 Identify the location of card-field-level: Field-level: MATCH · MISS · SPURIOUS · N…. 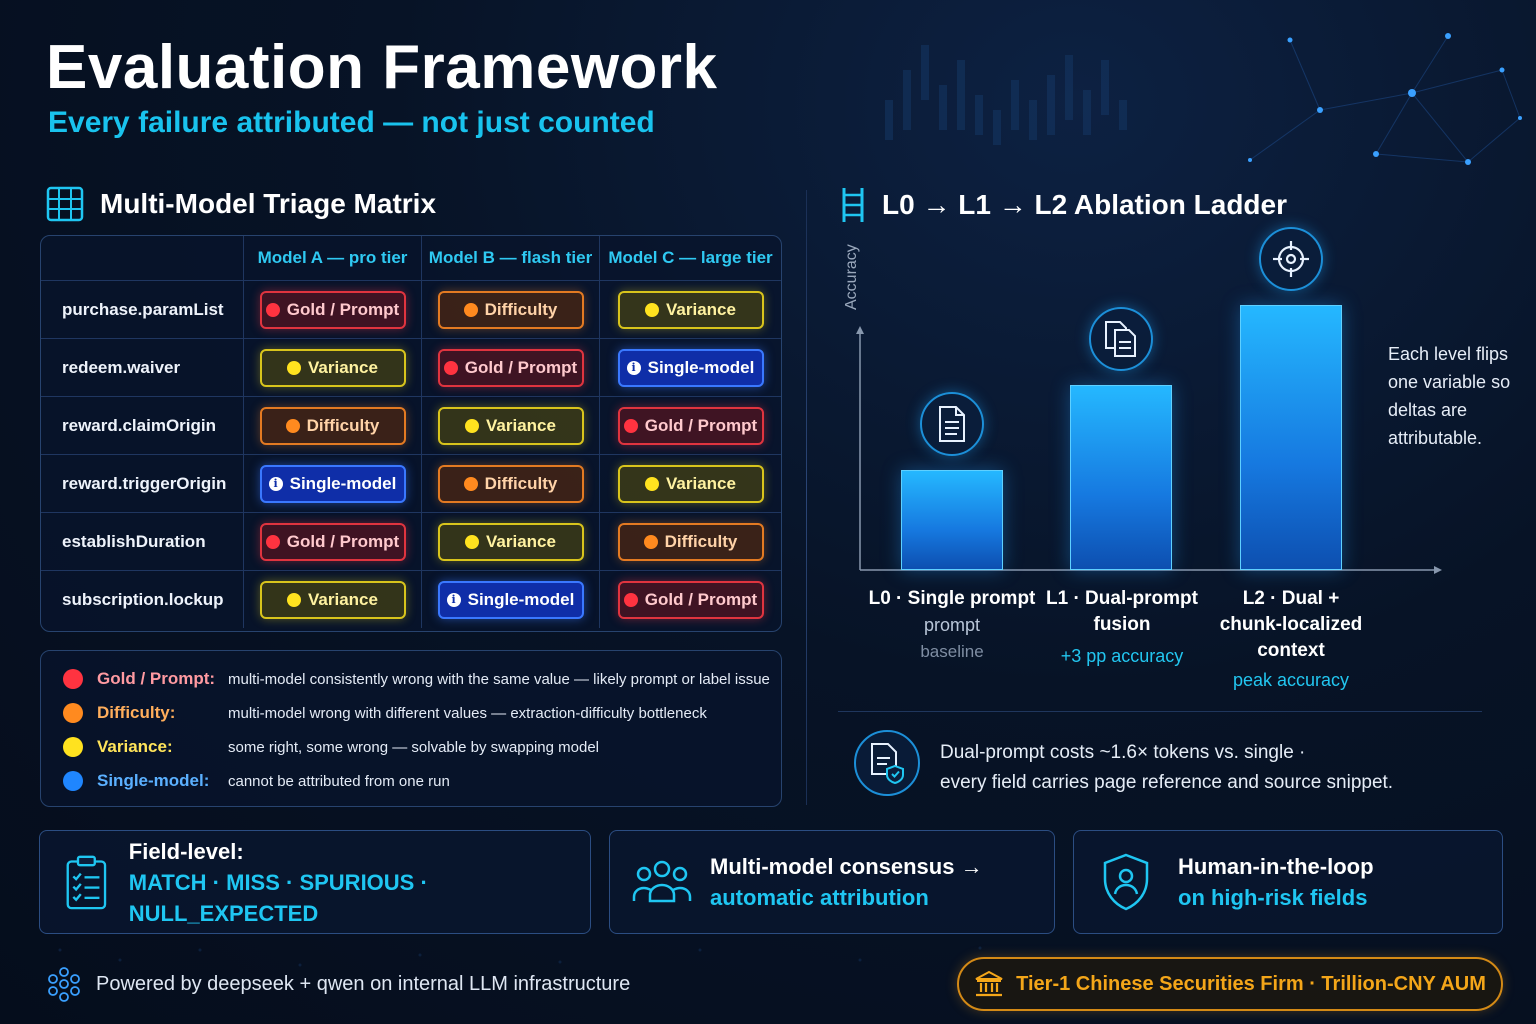
(315, 882).